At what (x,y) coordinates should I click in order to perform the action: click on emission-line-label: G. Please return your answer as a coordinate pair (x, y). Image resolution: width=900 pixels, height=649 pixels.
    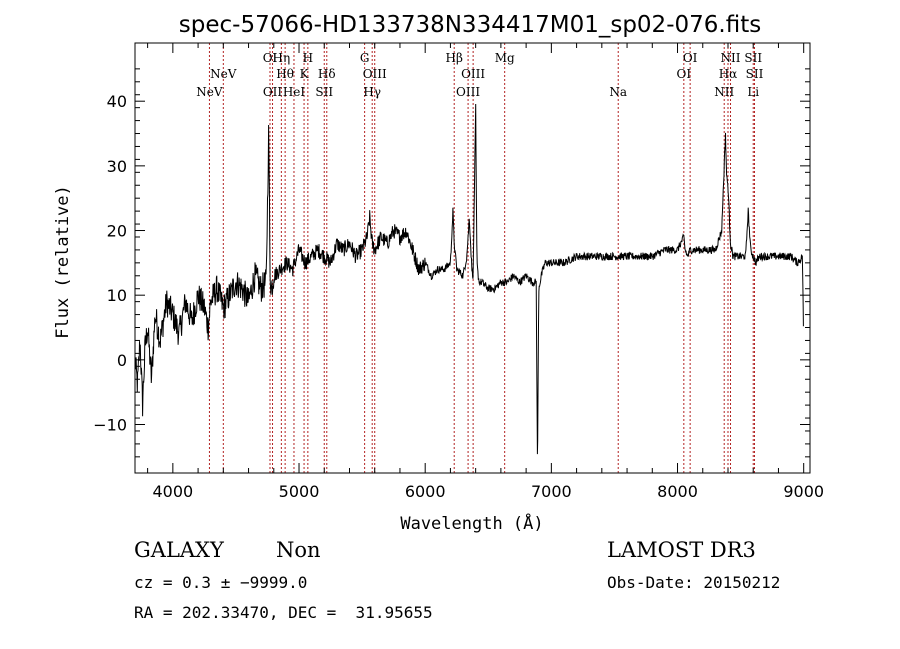
    Looking at the image, I should click on (365, 58).